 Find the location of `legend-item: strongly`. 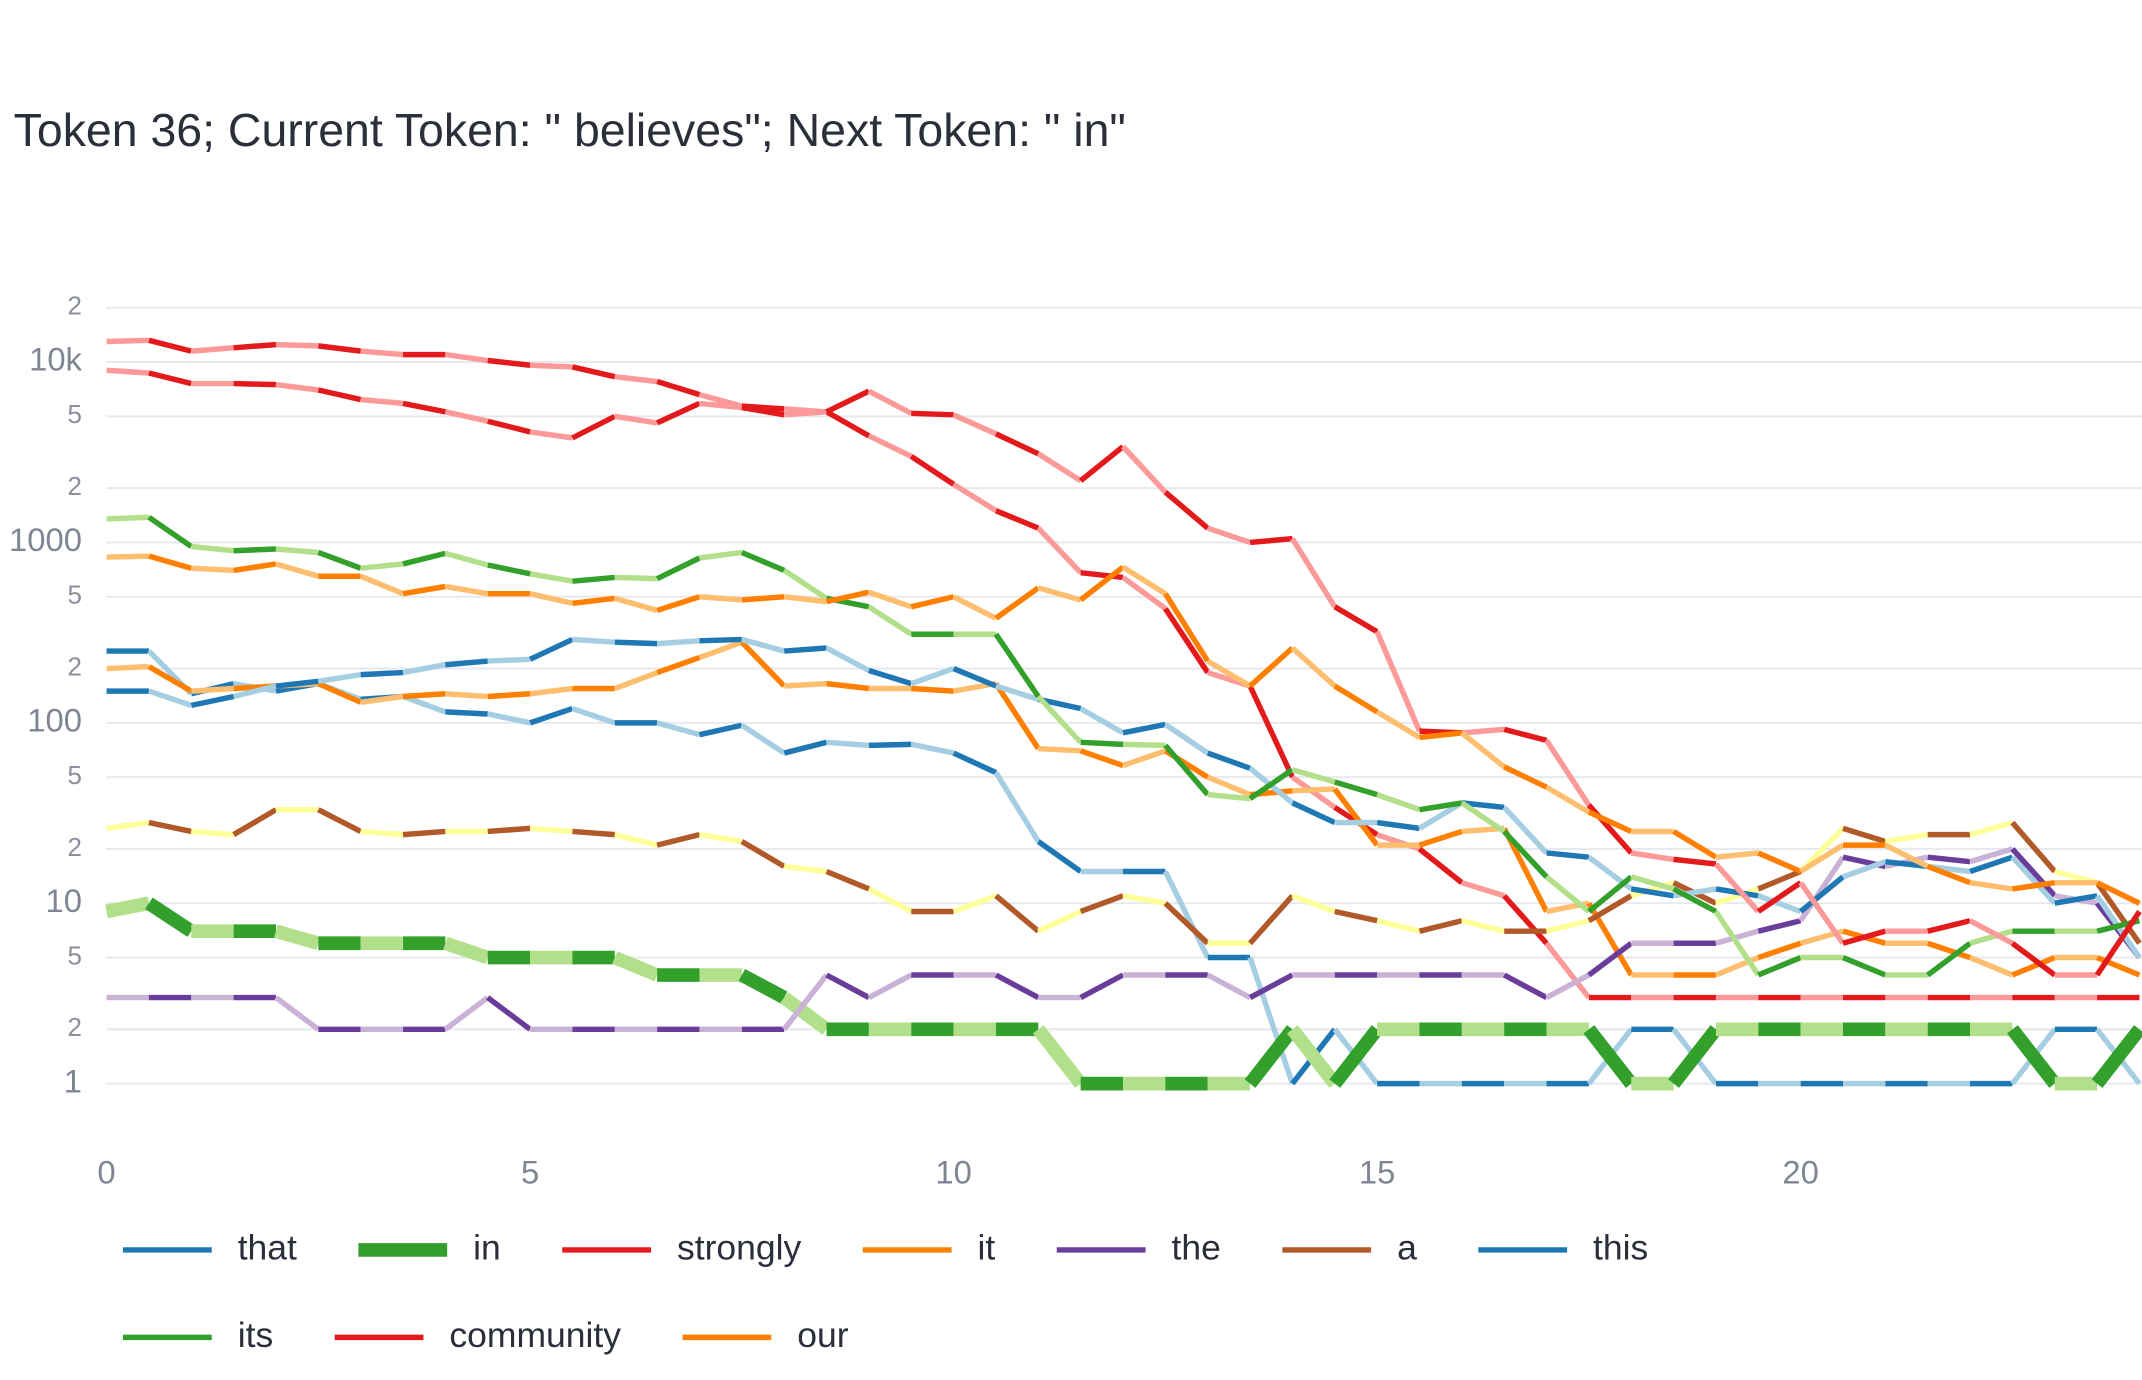

legend-item: strongly is located at coordinates (682, 1247).